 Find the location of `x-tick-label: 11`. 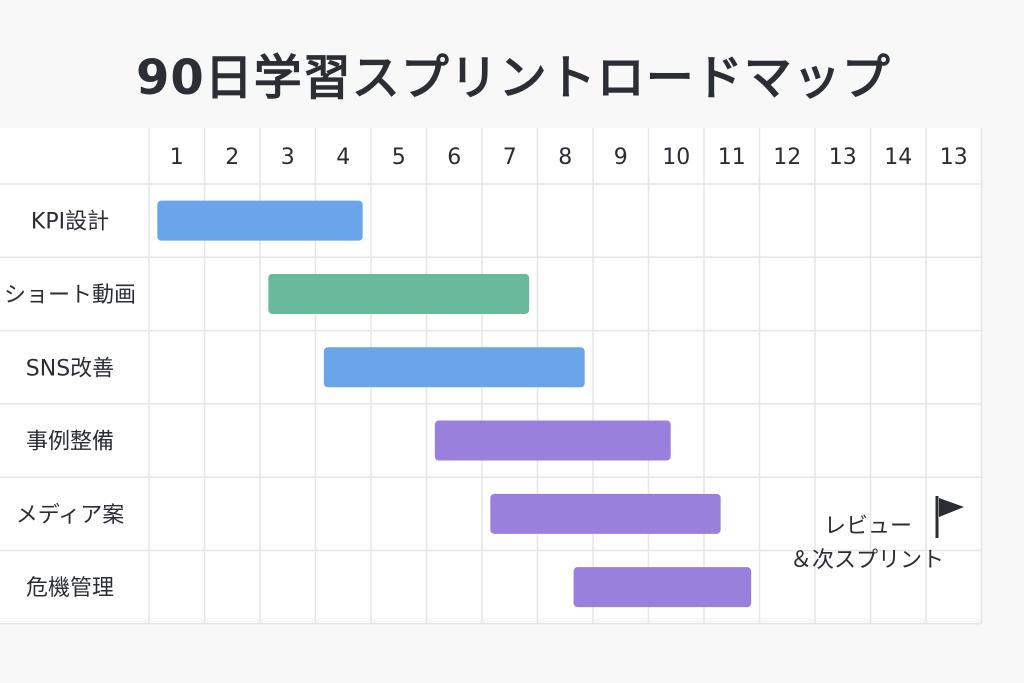

x-tick-label: 11 is located at coordinates (732, 157).